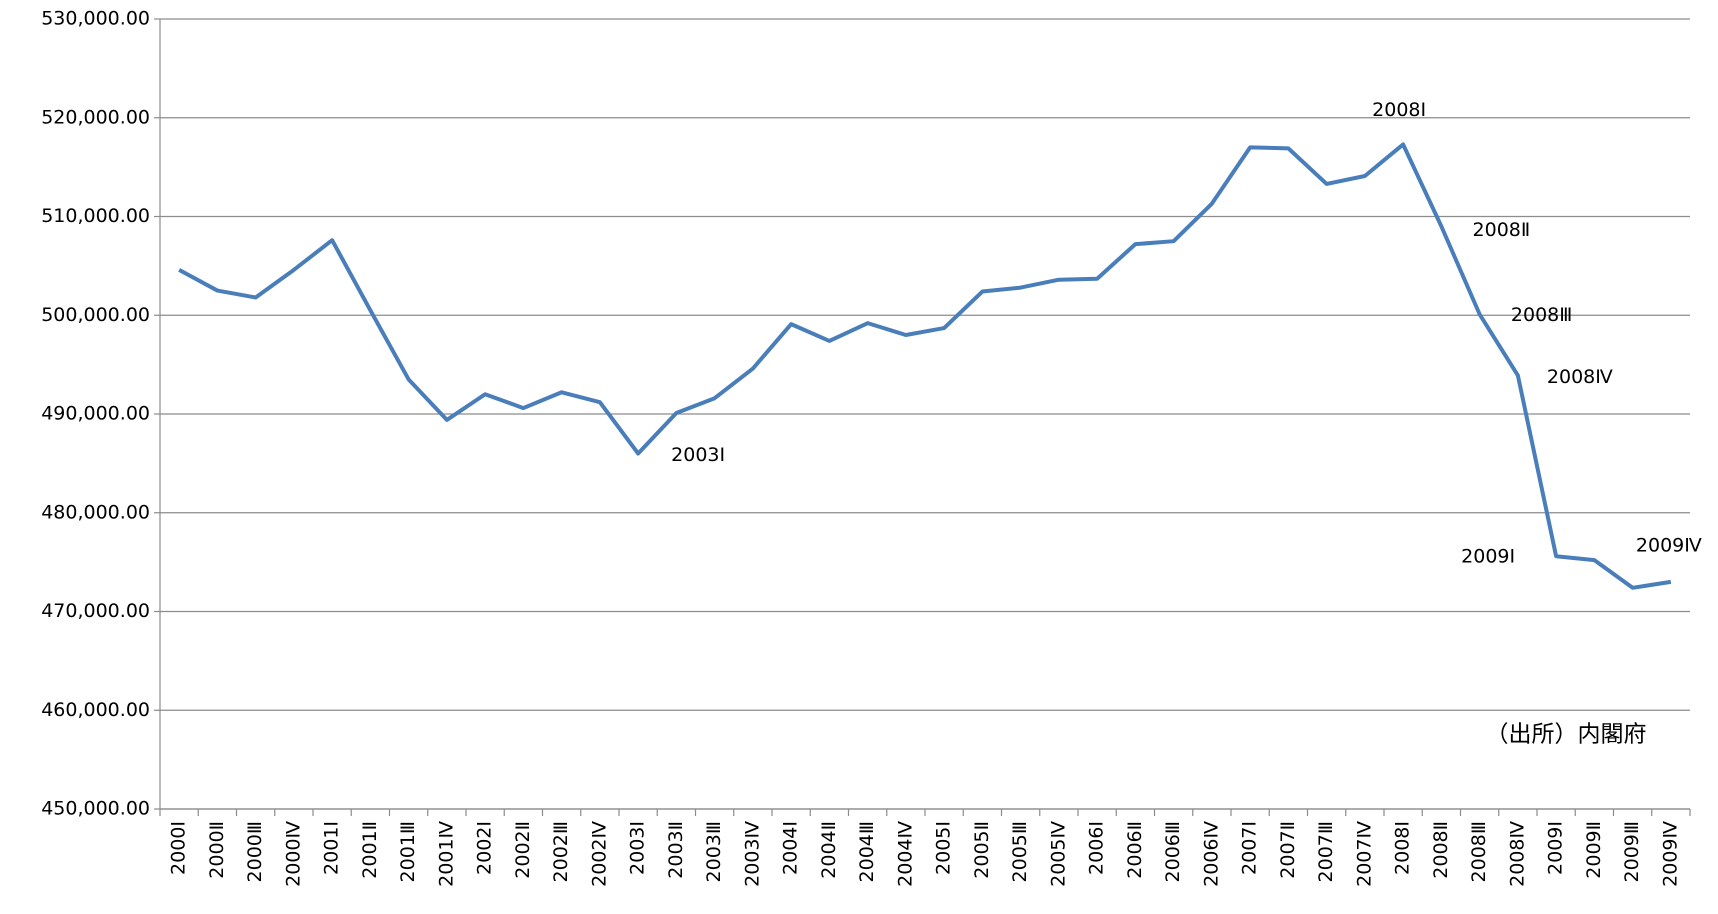 The height and width of the screenshot is (914, 1718). What do you see at coordinates (1594, 850) in the screenshot?
I see `x-tick-label: 2009Ⅱ` at bounding box center [1594, 850].